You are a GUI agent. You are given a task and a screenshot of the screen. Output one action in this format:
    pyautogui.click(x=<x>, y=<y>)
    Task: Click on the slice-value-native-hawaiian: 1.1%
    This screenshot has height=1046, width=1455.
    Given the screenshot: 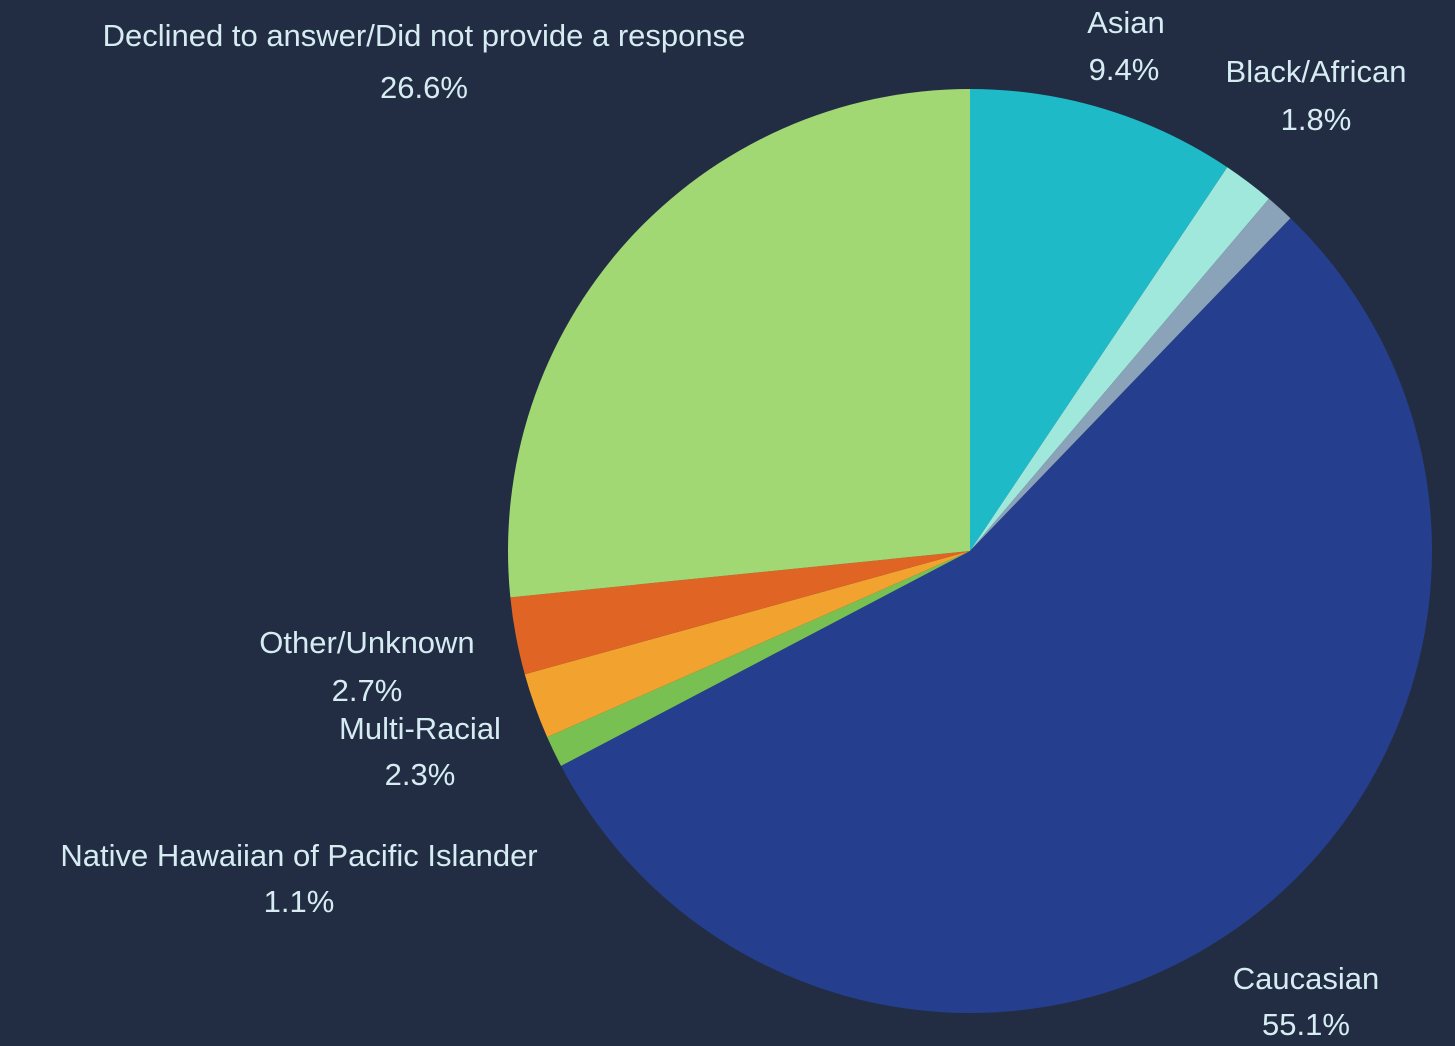 What is the action you would take?
    pyautogui.click(x=299, y=901)
    